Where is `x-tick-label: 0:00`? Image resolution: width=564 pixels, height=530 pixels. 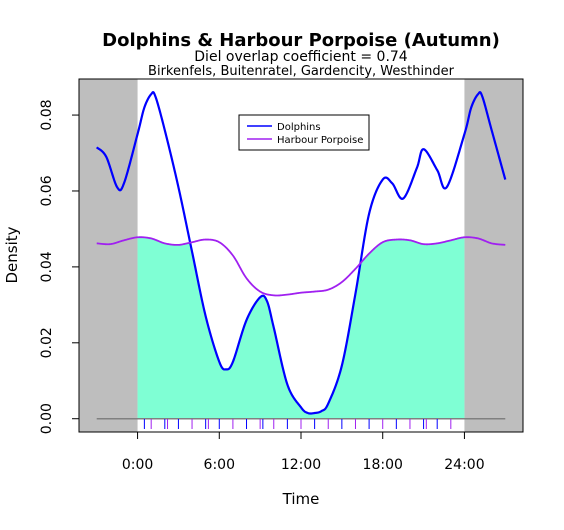
x-tick-label: 0:00 is located at coordinates (137, 465).